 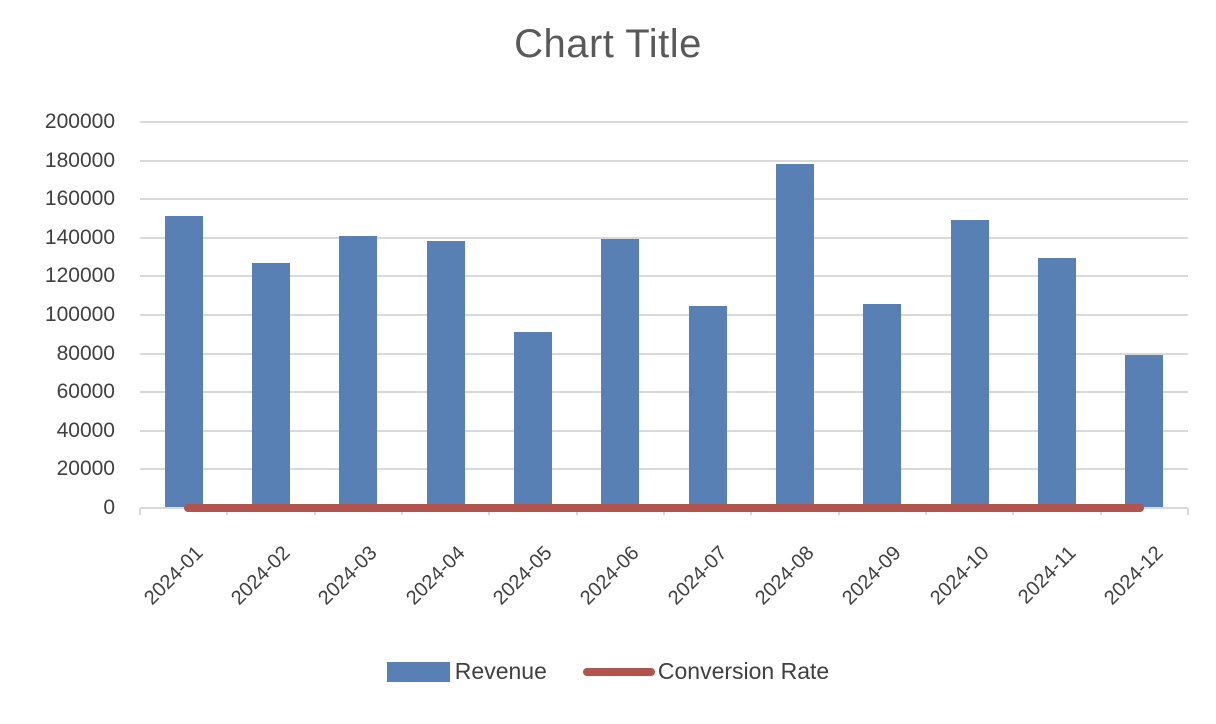 I want to click on x-tick-label-2024-03: 2024-03, so click(x=348, y=576).